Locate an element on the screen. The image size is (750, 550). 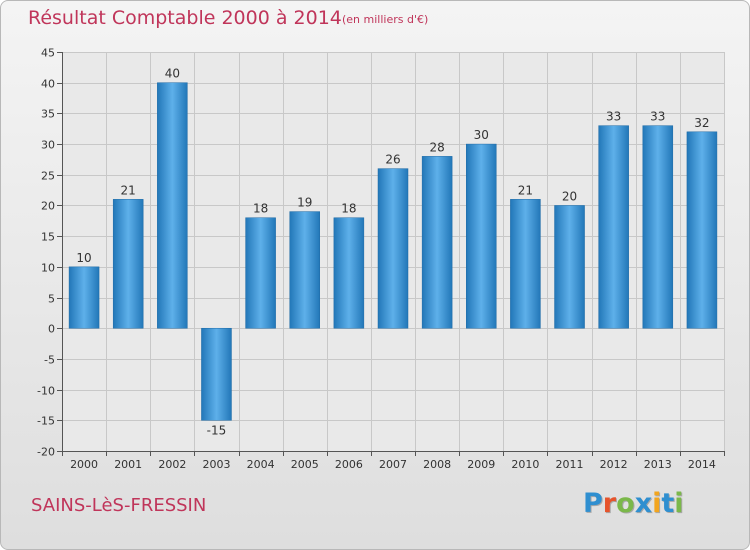
data-label: 40 is located at coordinates (172, 74).